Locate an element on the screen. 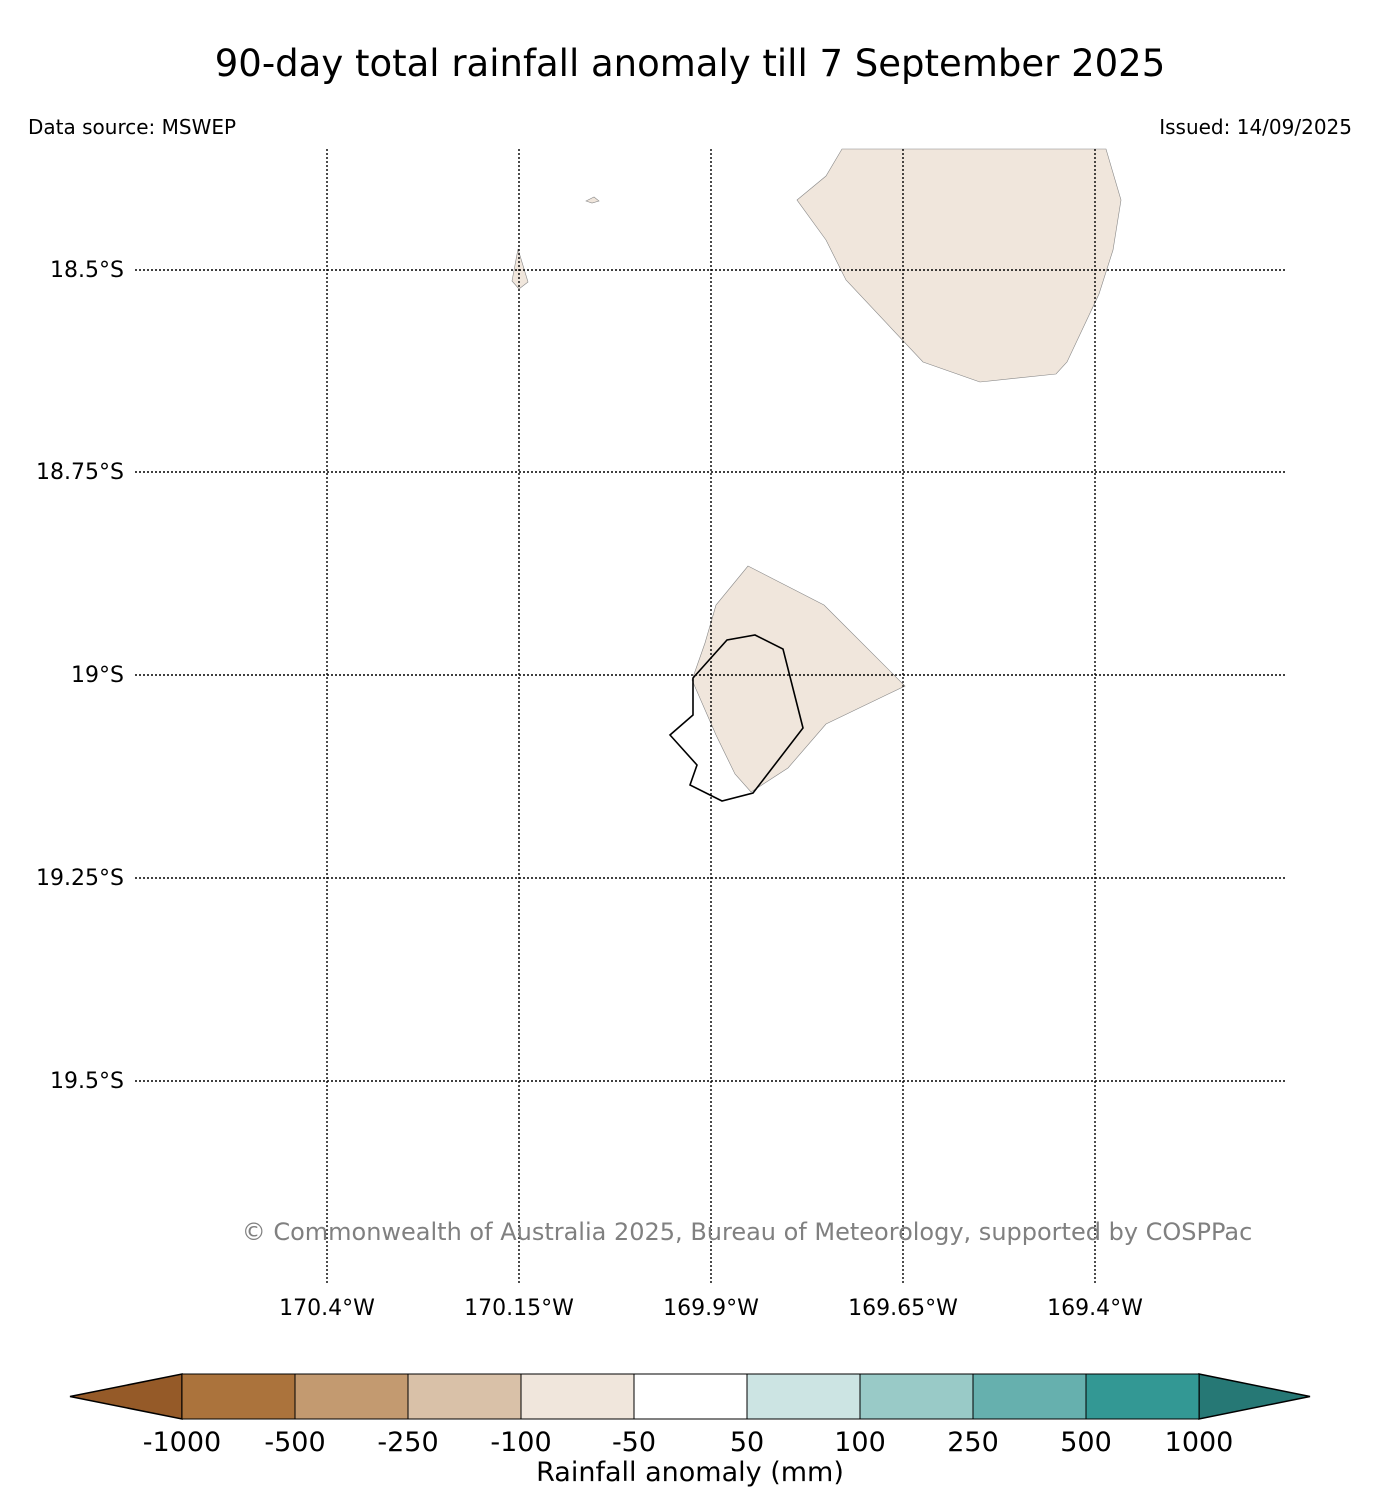 This screenshot has width=1380, height=1494. colorbar-extend-low is located at coordinates (126, 1396).